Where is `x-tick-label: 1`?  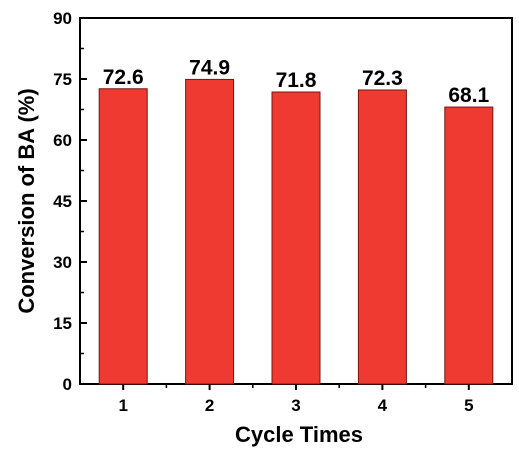
x-tick-label: 1 is located at coordinates (122, 405).